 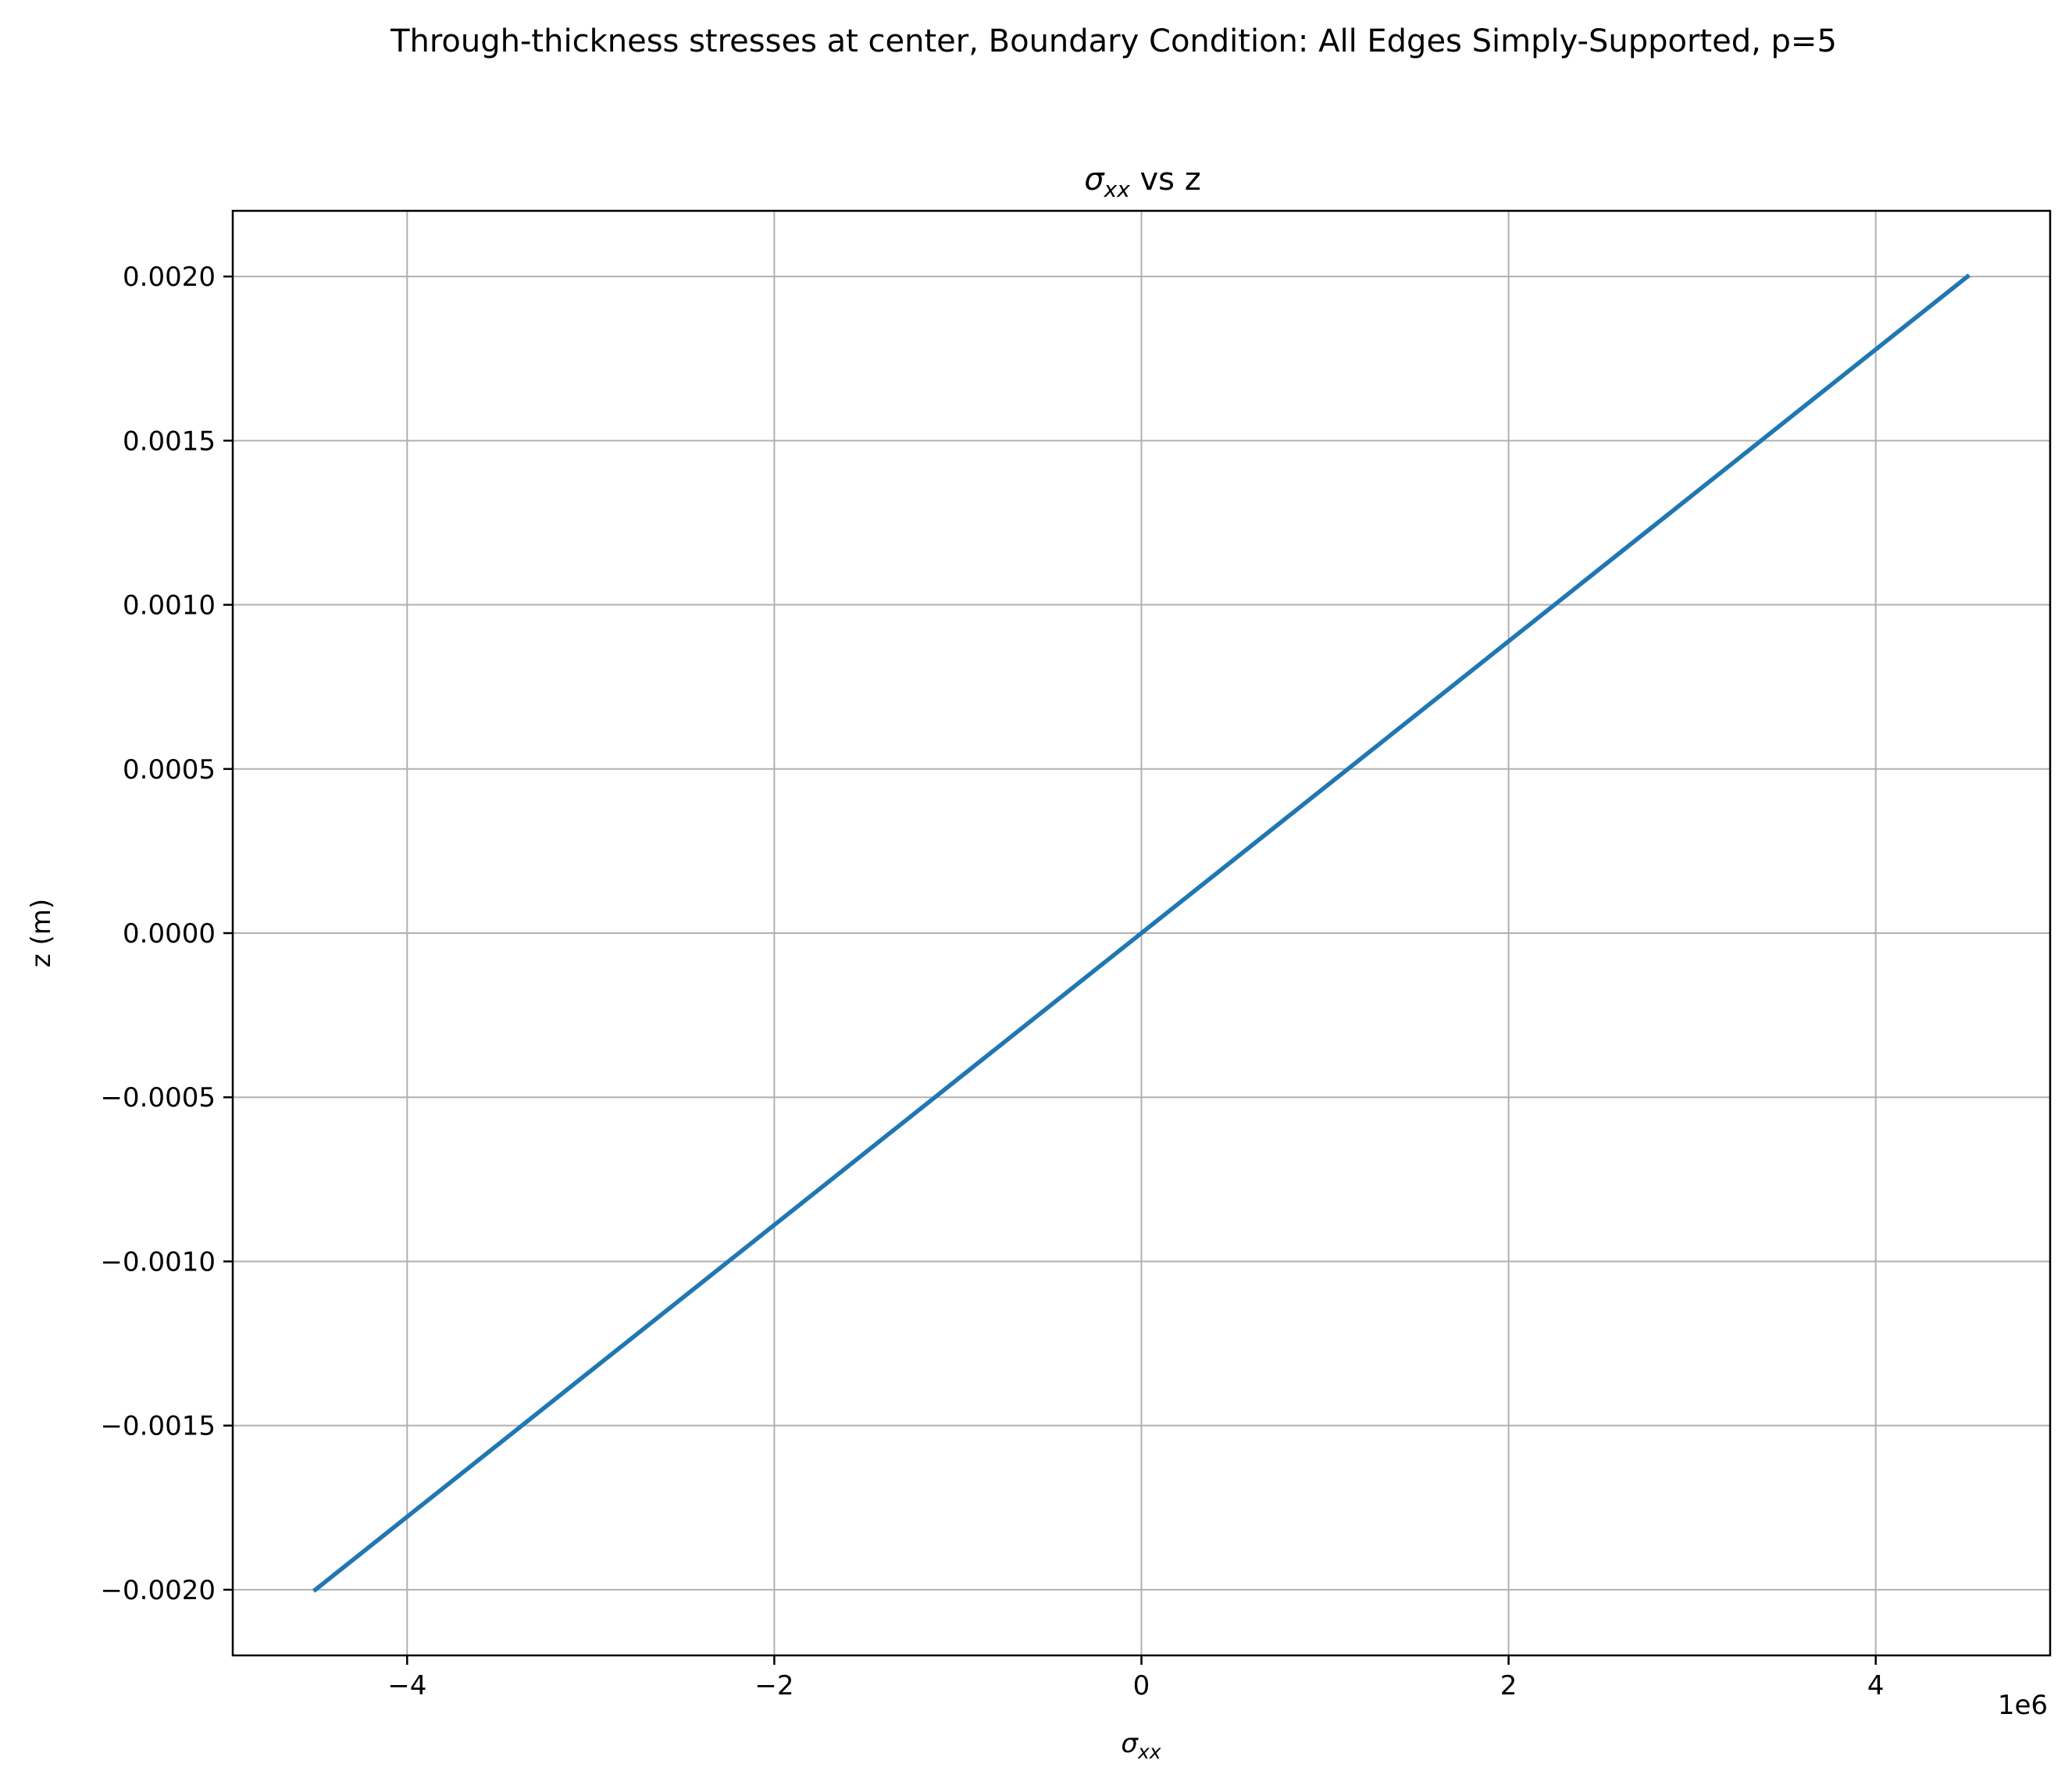 I want to click on x-tick-label: −2, so click(x=774, y=1685).